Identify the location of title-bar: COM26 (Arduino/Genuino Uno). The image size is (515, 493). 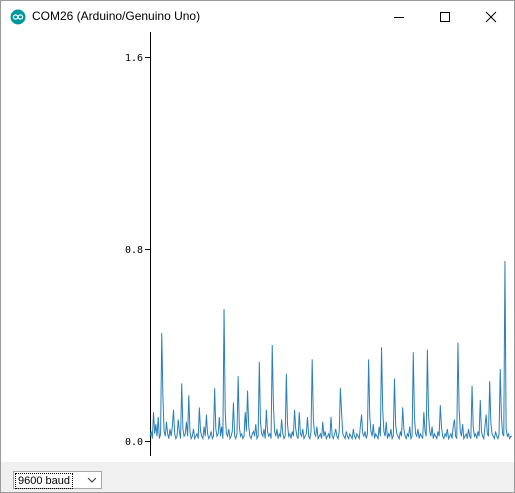
(257, 16).